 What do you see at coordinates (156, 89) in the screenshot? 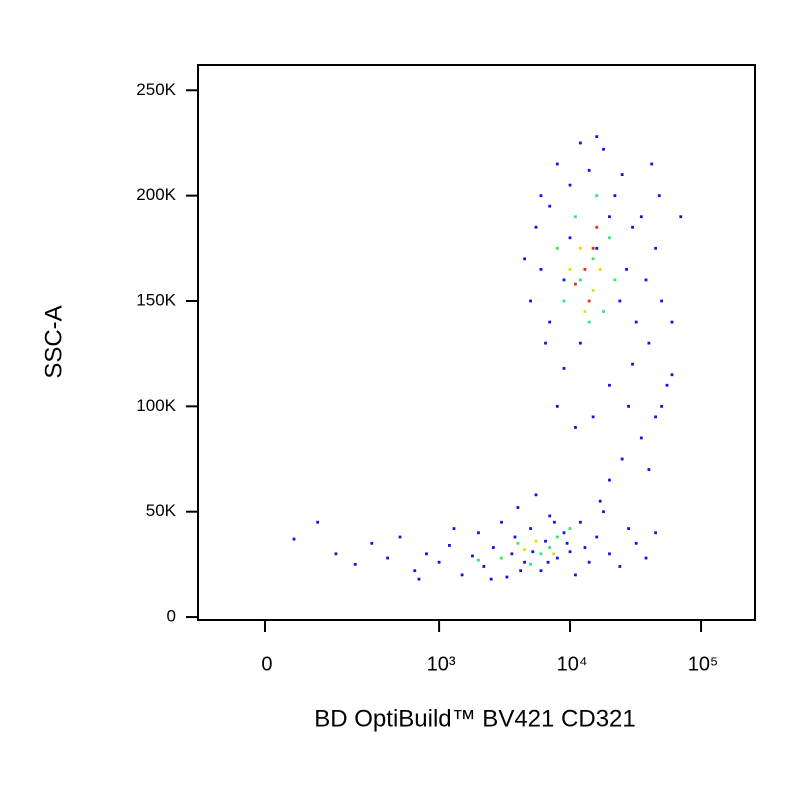
I see `y-tick-label: 250K` at bounding box center [156, 89].